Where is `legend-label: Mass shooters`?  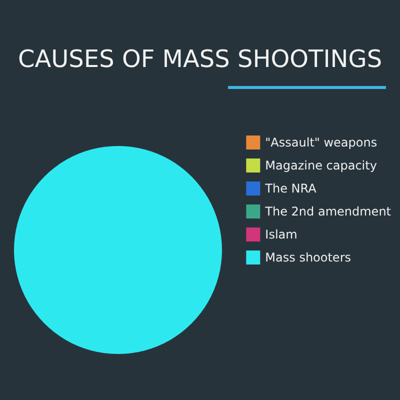
legend-label: Mass shooters is located at coordinates (308, 257).